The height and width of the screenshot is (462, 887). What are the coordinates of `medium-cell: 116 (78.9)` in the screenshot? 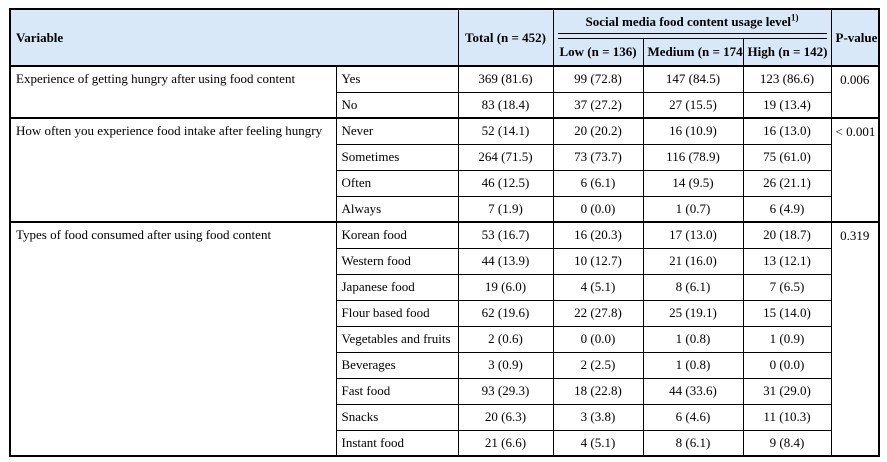 It's located at (693, 157).